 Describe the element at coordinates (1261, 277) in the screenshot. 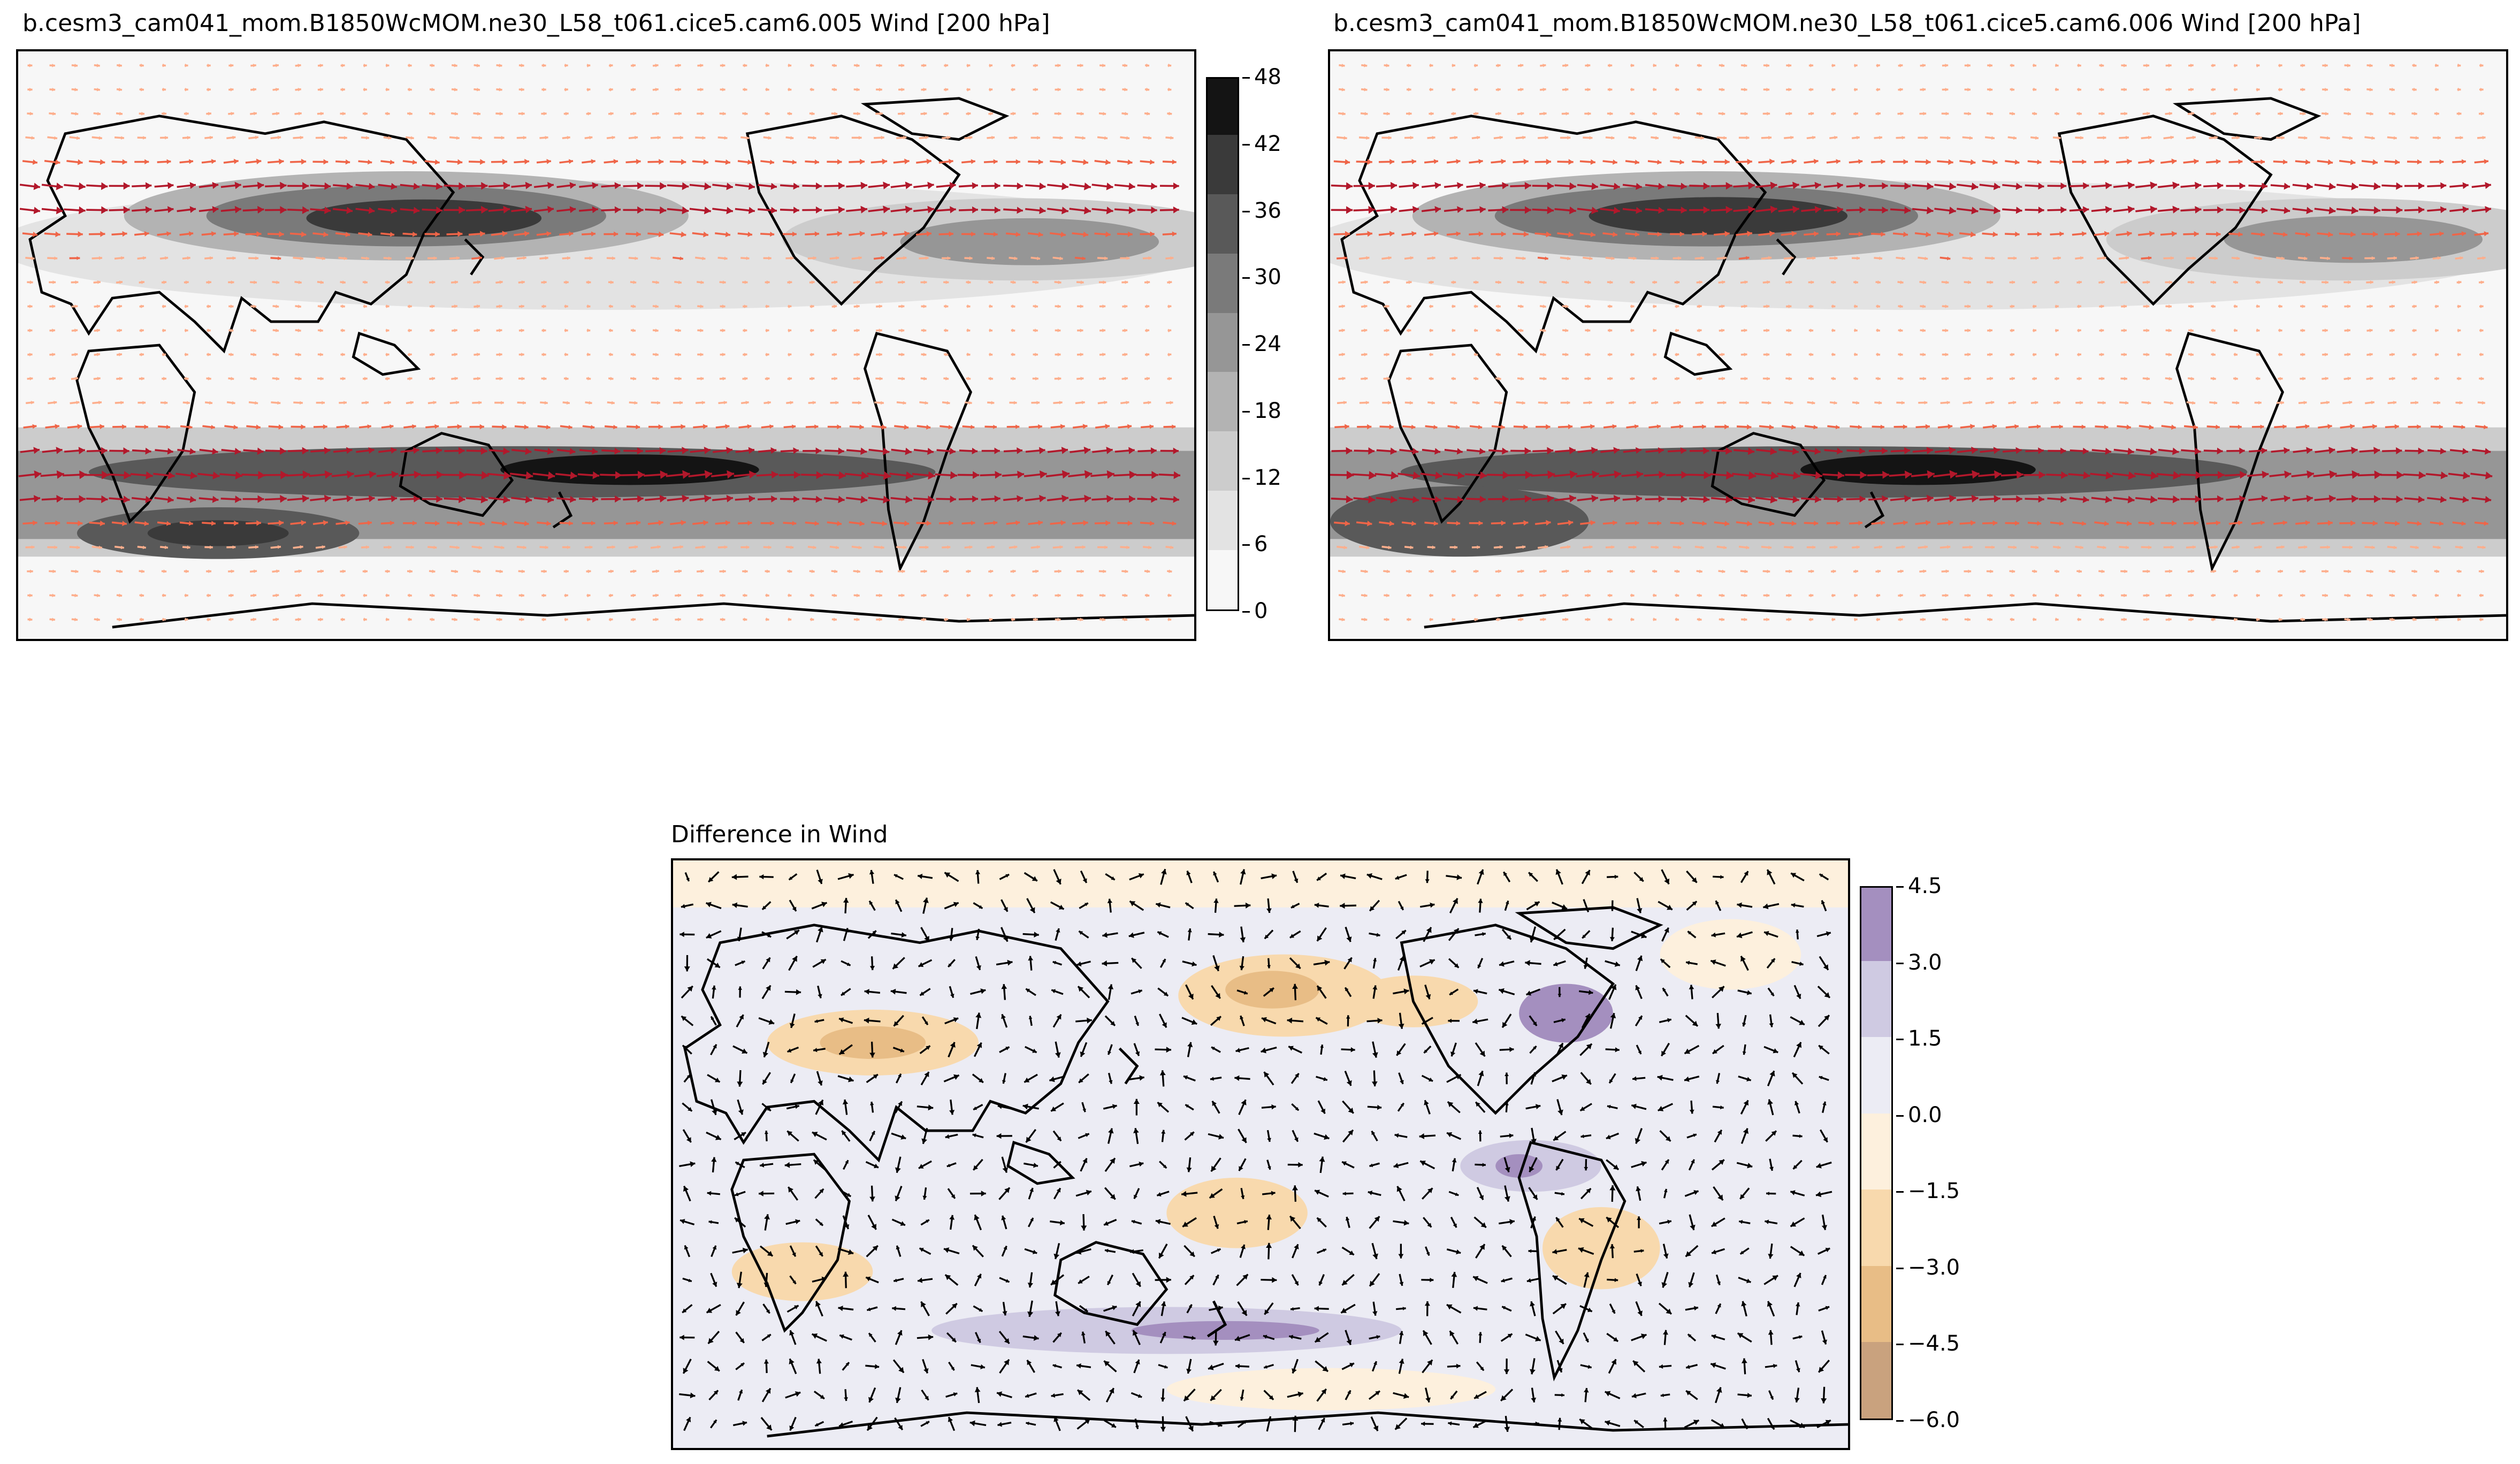

I see `colorbar-tick-label: 30` at that location.